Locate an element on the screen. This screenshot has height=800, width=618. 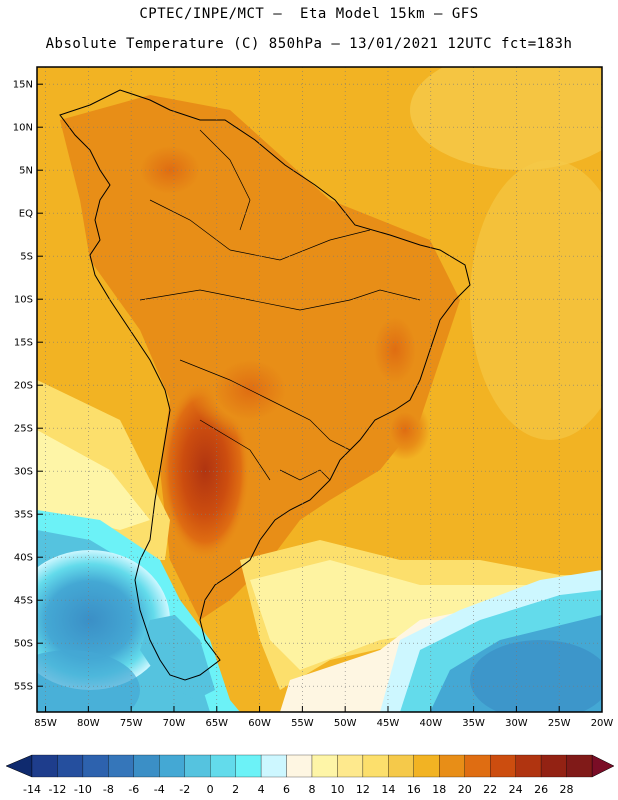
colorbar-label: 20 is located at coordinates (465, 789).